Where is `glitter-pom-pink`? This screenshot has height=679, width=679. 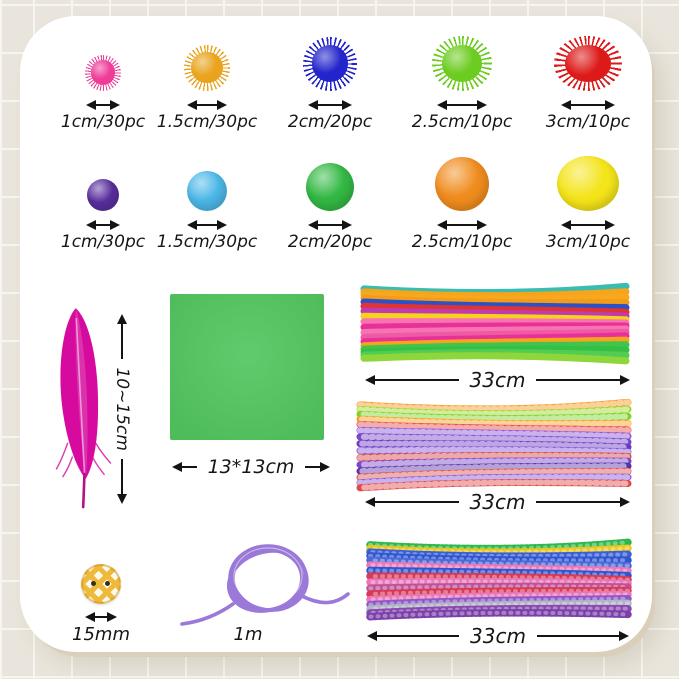
glitter-pom-pink is located at coordinates (103, 72).